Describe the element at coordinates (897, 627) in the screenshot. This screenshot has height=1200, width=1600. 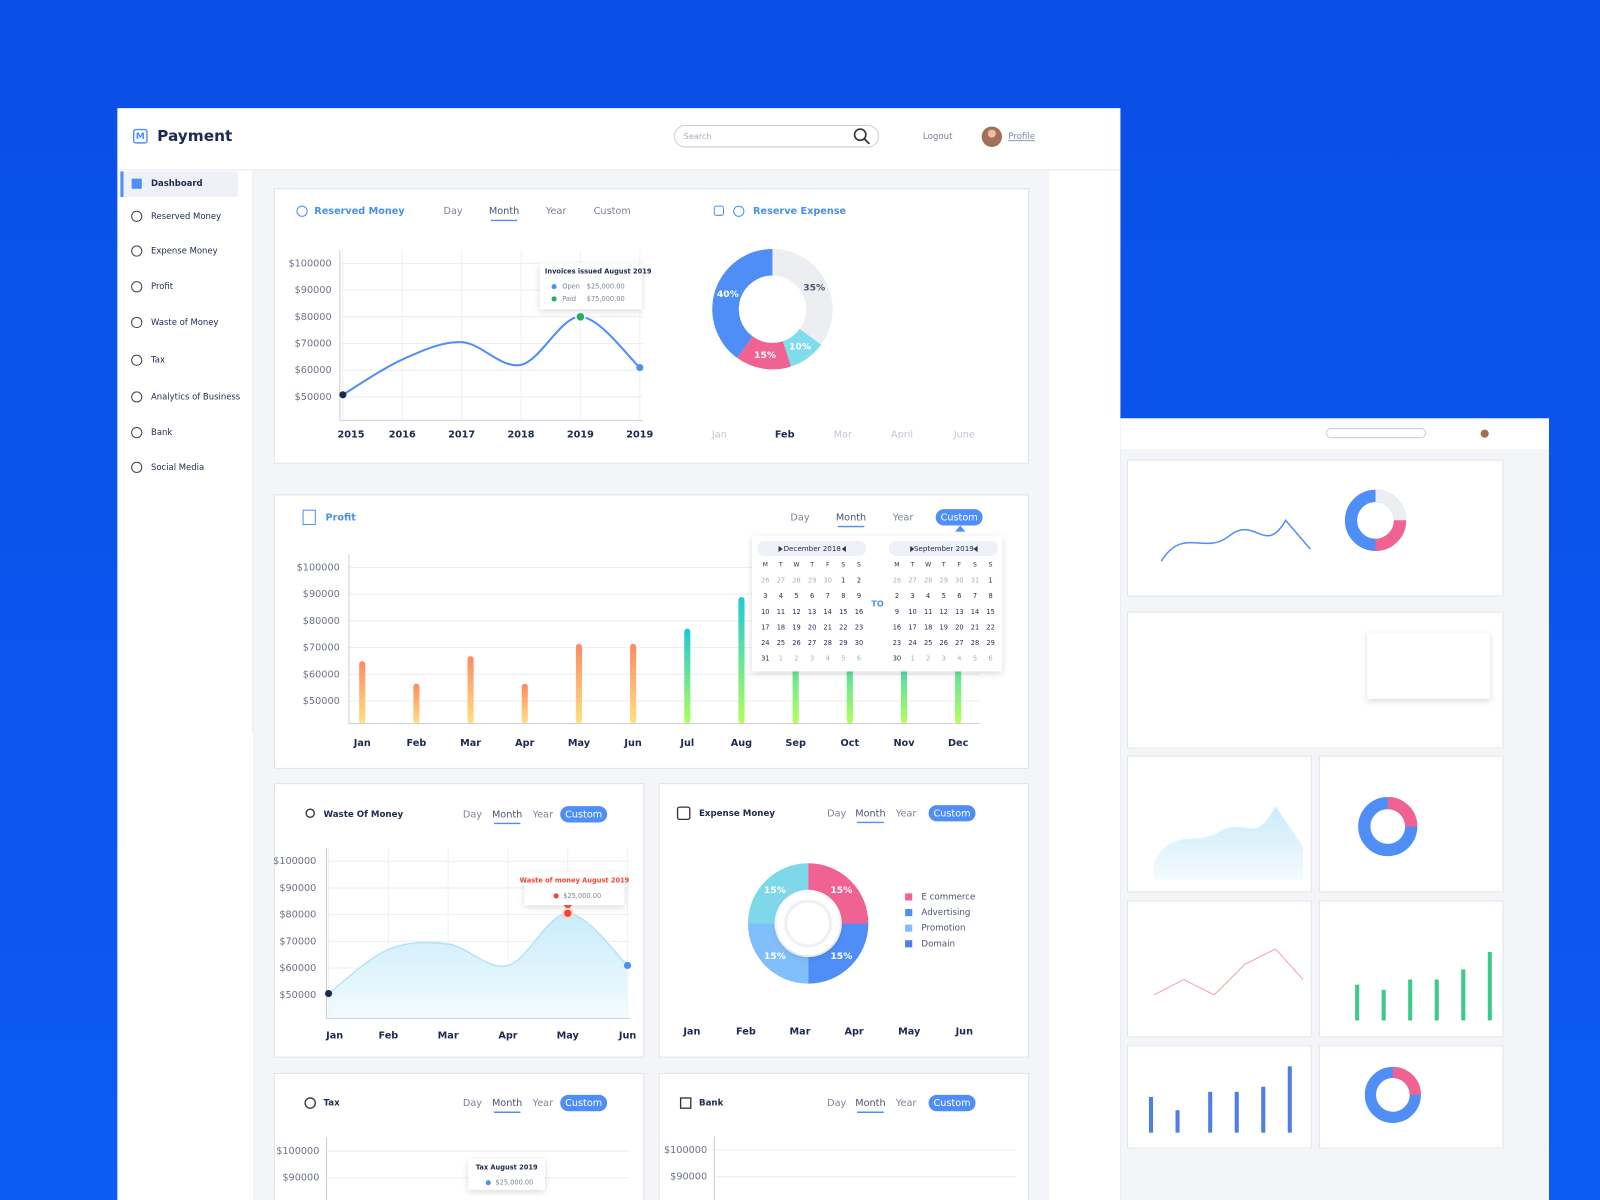
I see `calendar-day: 16` at that location.